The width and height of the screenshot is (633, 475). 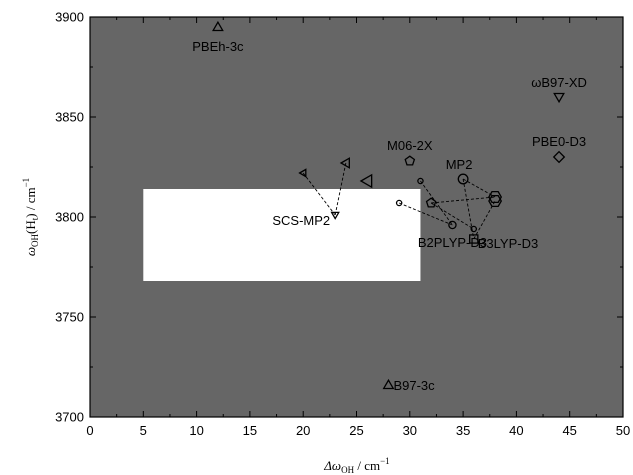 What do you see at coordinates (414, 385) in the screenshot?
I see `point-label: B97-3c` at bounding box center [414, 385].